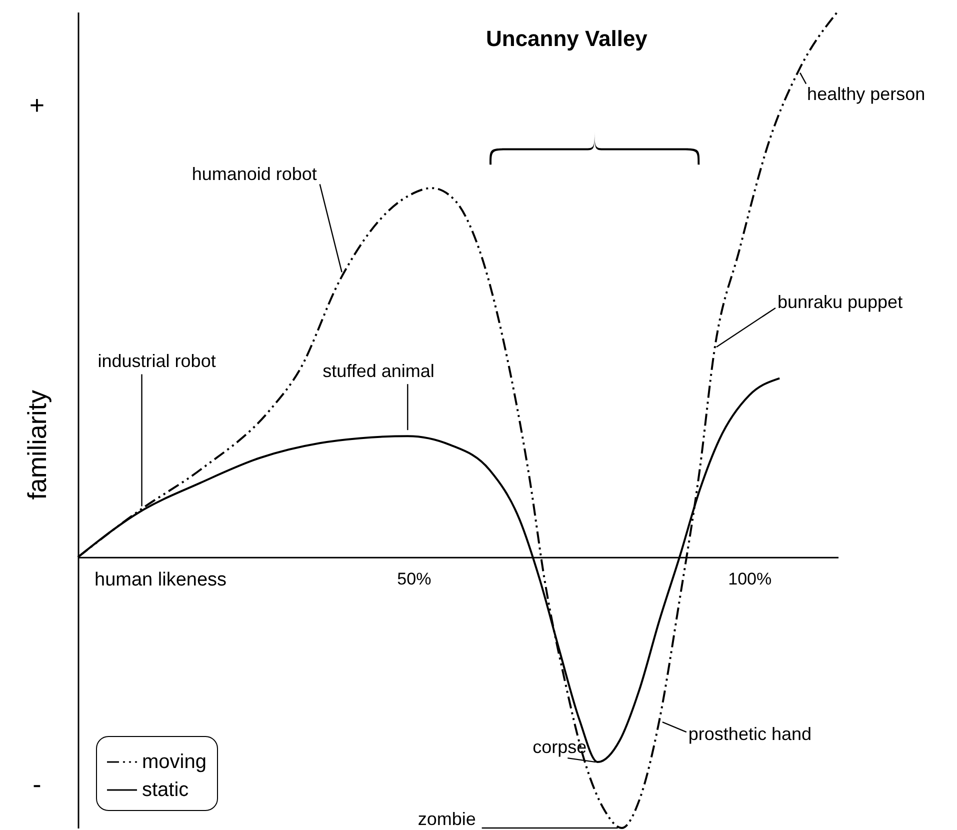 The image size is (957, 830). Describe the element at coordinates (559, 747) in the screenshot. I see `annotation: corpse` at that location.